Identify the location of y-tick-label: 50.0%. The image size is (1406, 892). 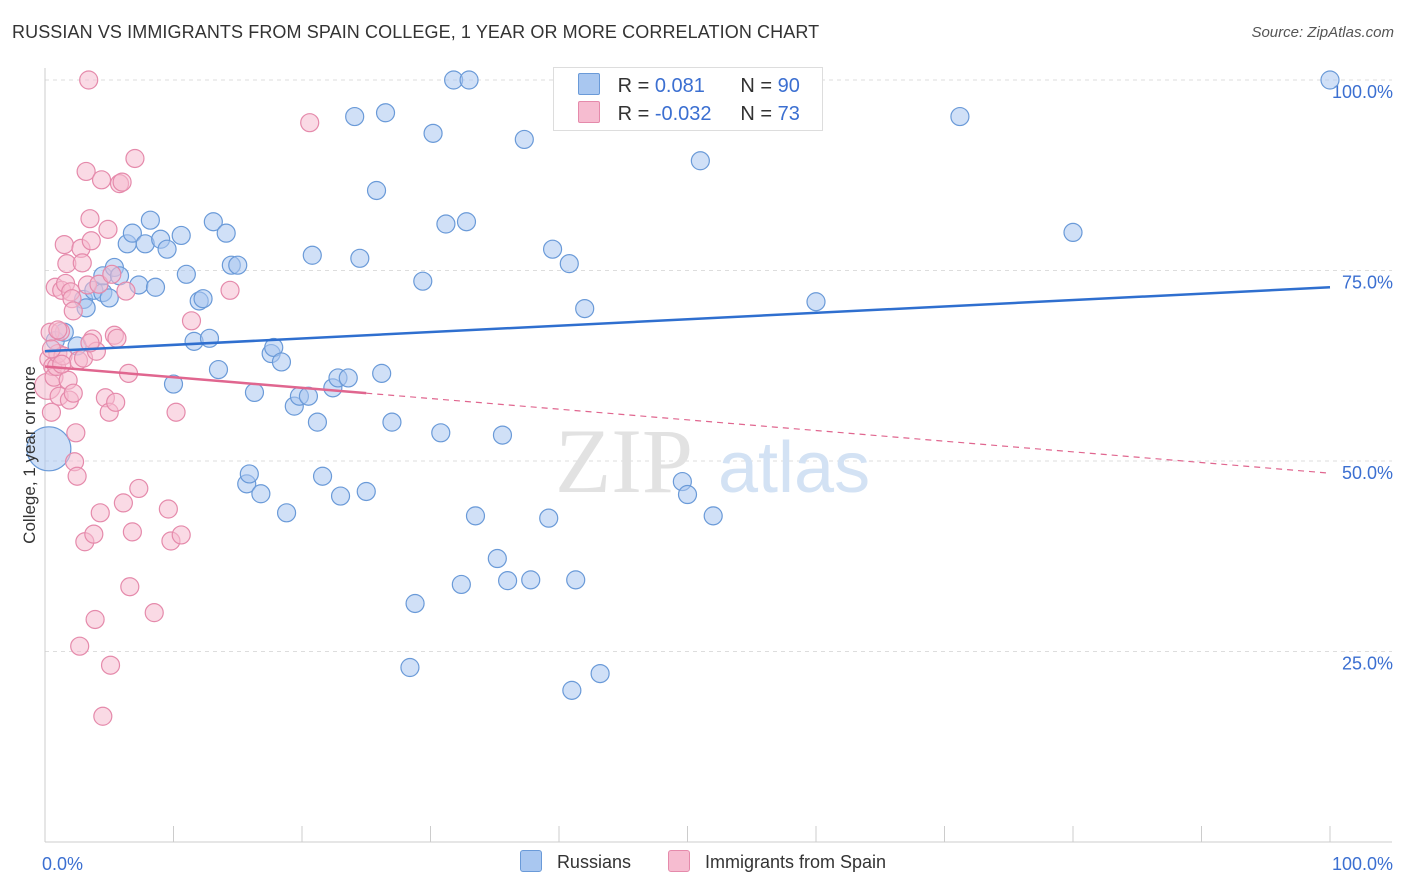
(1367, 473).